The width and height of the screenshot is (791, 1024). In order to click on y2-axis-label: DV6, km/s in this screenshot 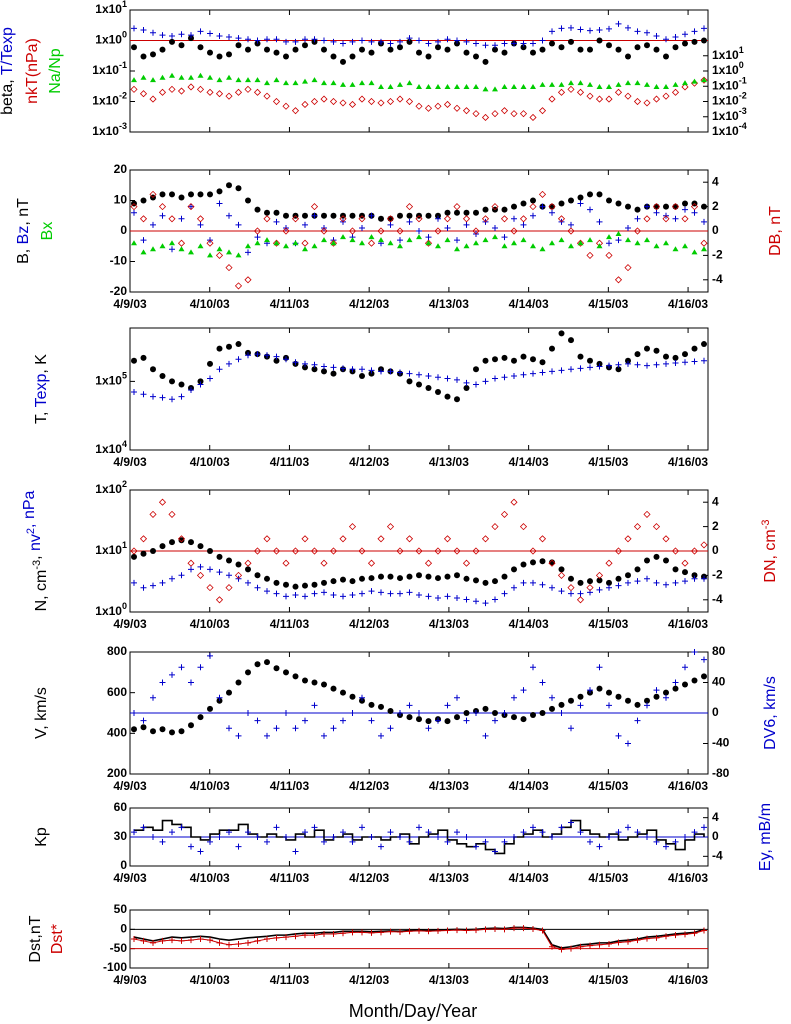, I will do `click(770, 713)`.